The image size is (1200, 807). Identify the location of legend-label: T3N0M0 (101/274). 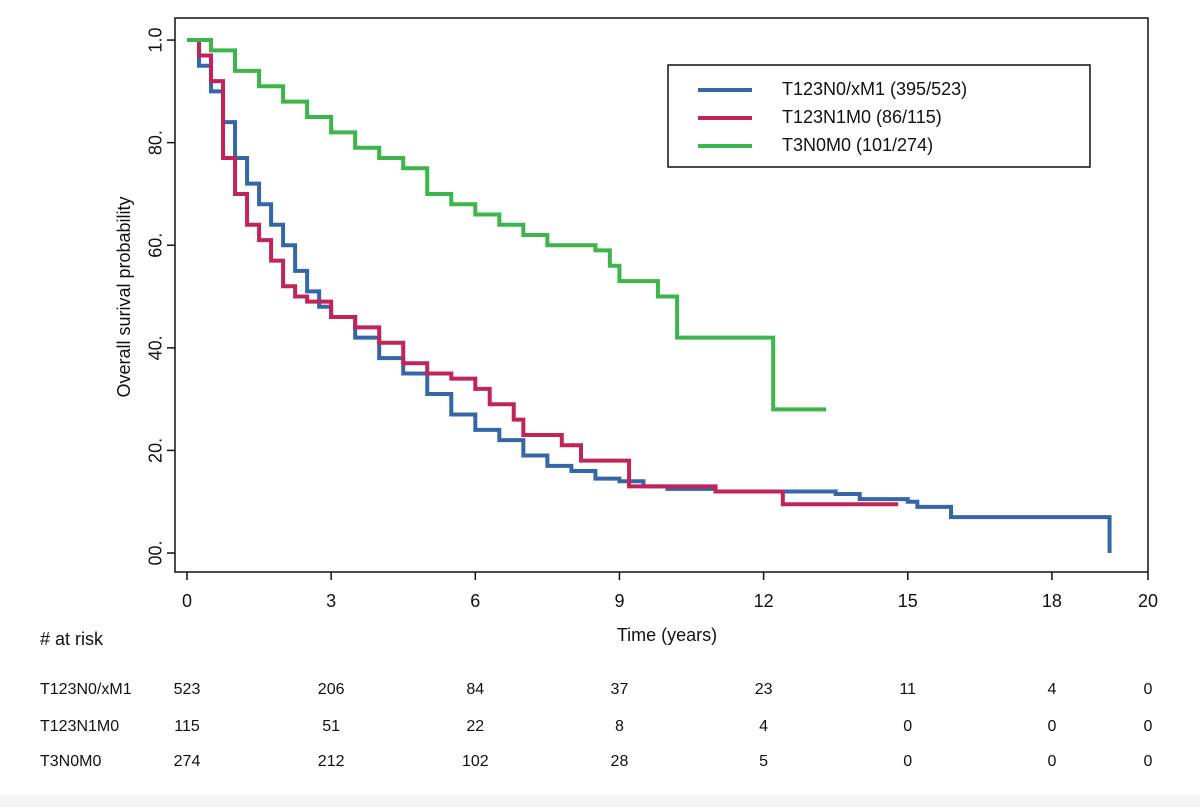
(857, 145).